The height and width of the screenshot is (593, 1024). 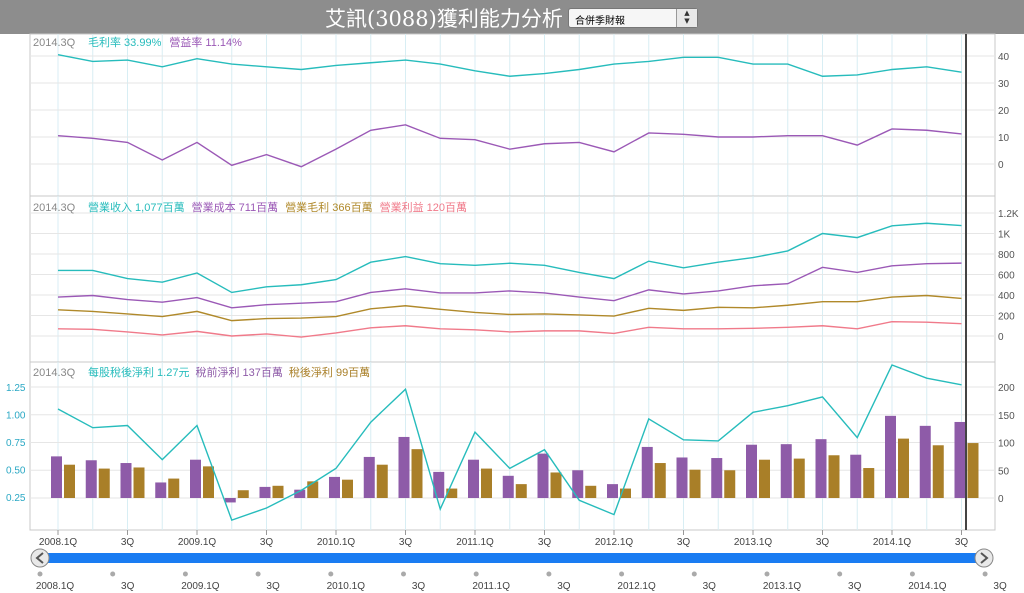 I want to click on series-line-營益率, so click(x=509, y=146).